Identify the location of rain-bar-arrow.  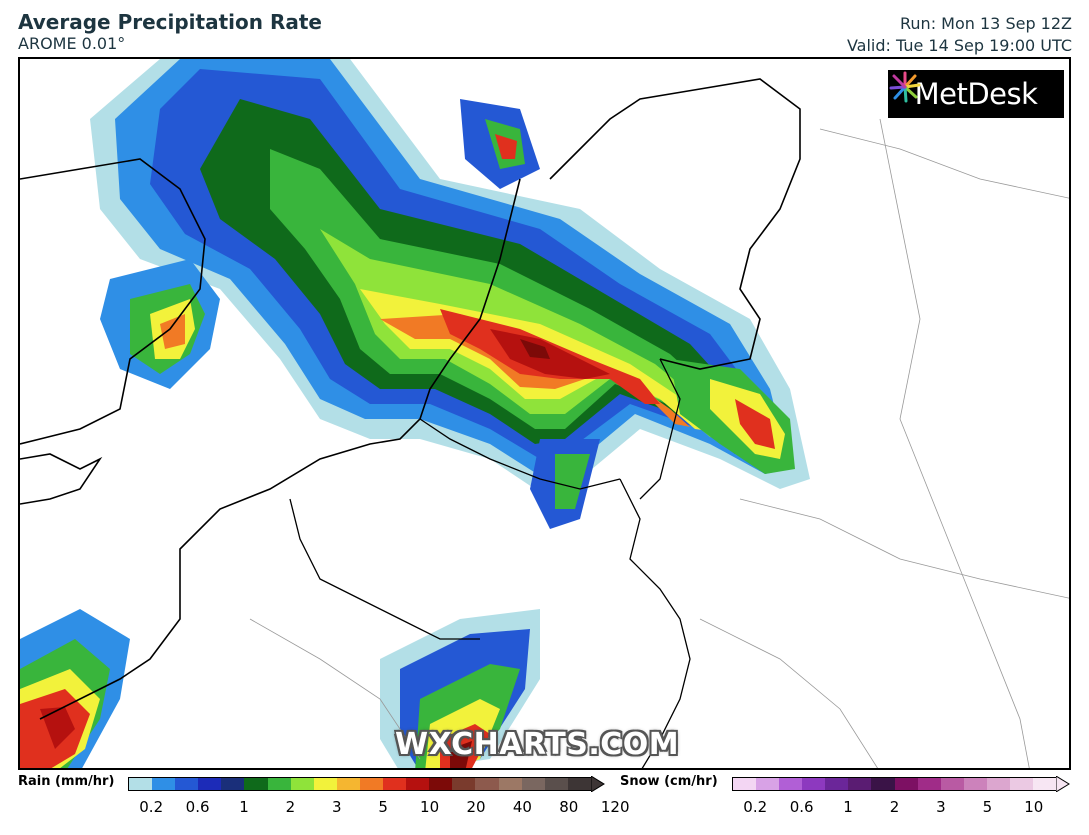
(598, 784).